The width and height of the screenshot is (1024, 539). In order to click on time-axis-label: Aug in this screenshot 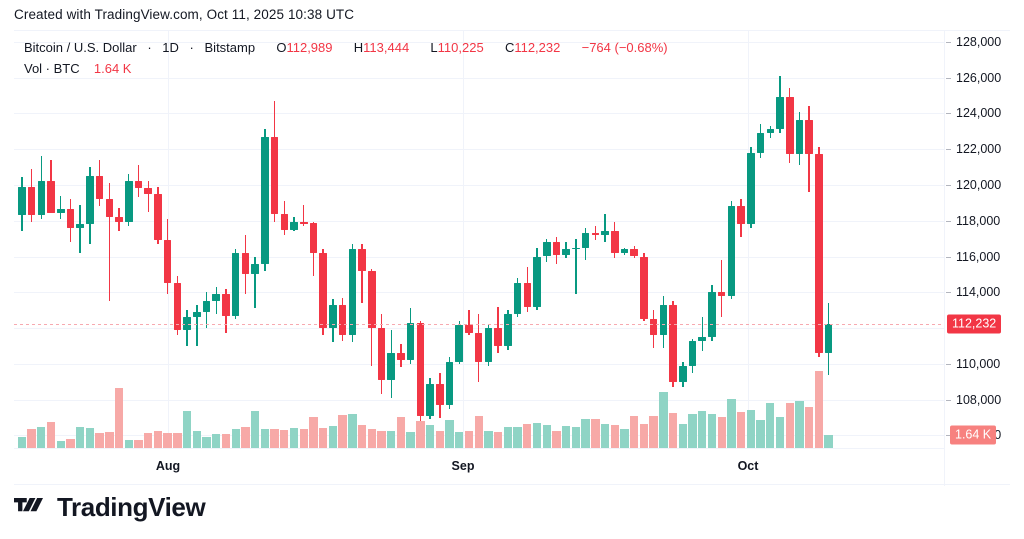, I will do `click(168, 466)`.